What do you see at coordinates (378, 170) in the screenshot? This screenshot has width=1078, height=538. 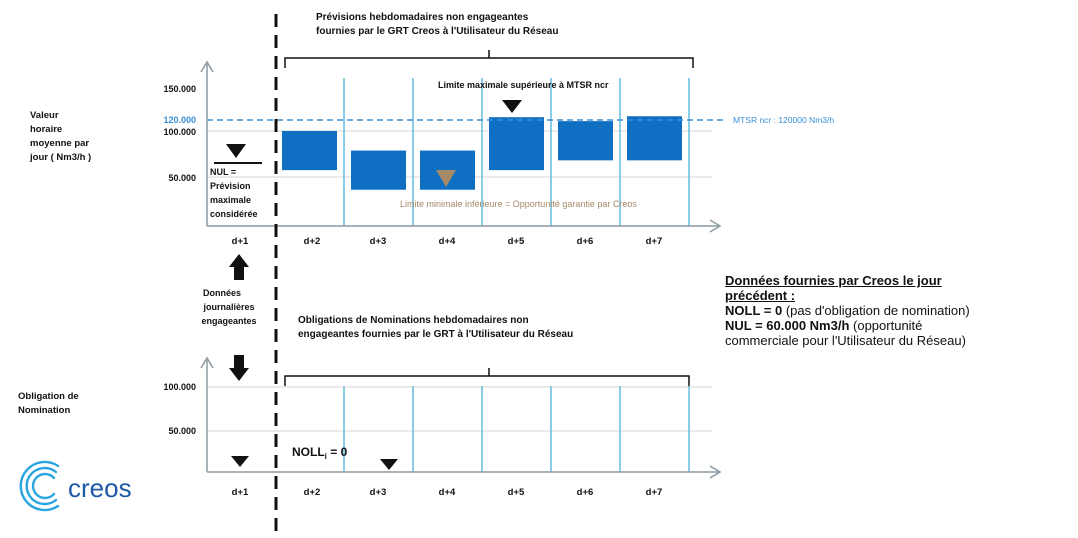 I see `range-bar-d3` at bounding box center [378, 170].